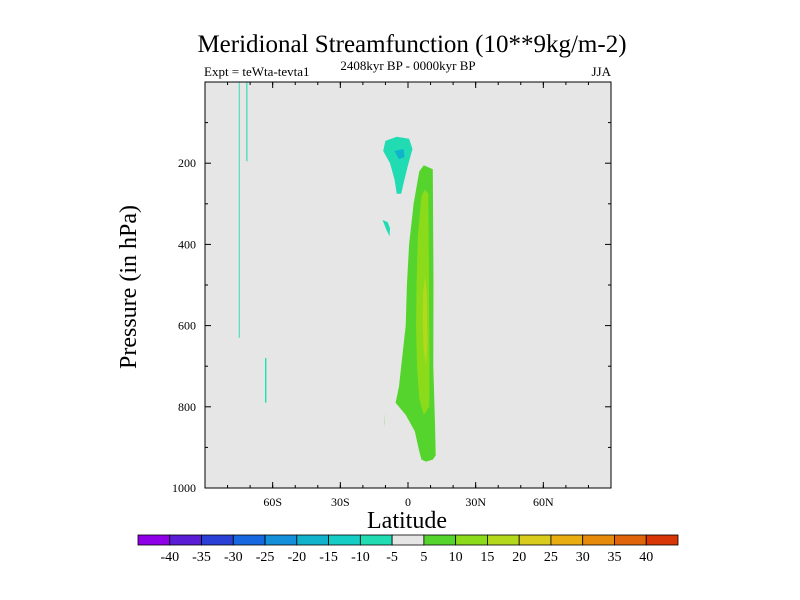 Image resolution: width=800 pixels, height=600 pixels. Describe the element at coordinates (272, 502) in the screenshot. I see `x-tick-label: 60S` at that location.